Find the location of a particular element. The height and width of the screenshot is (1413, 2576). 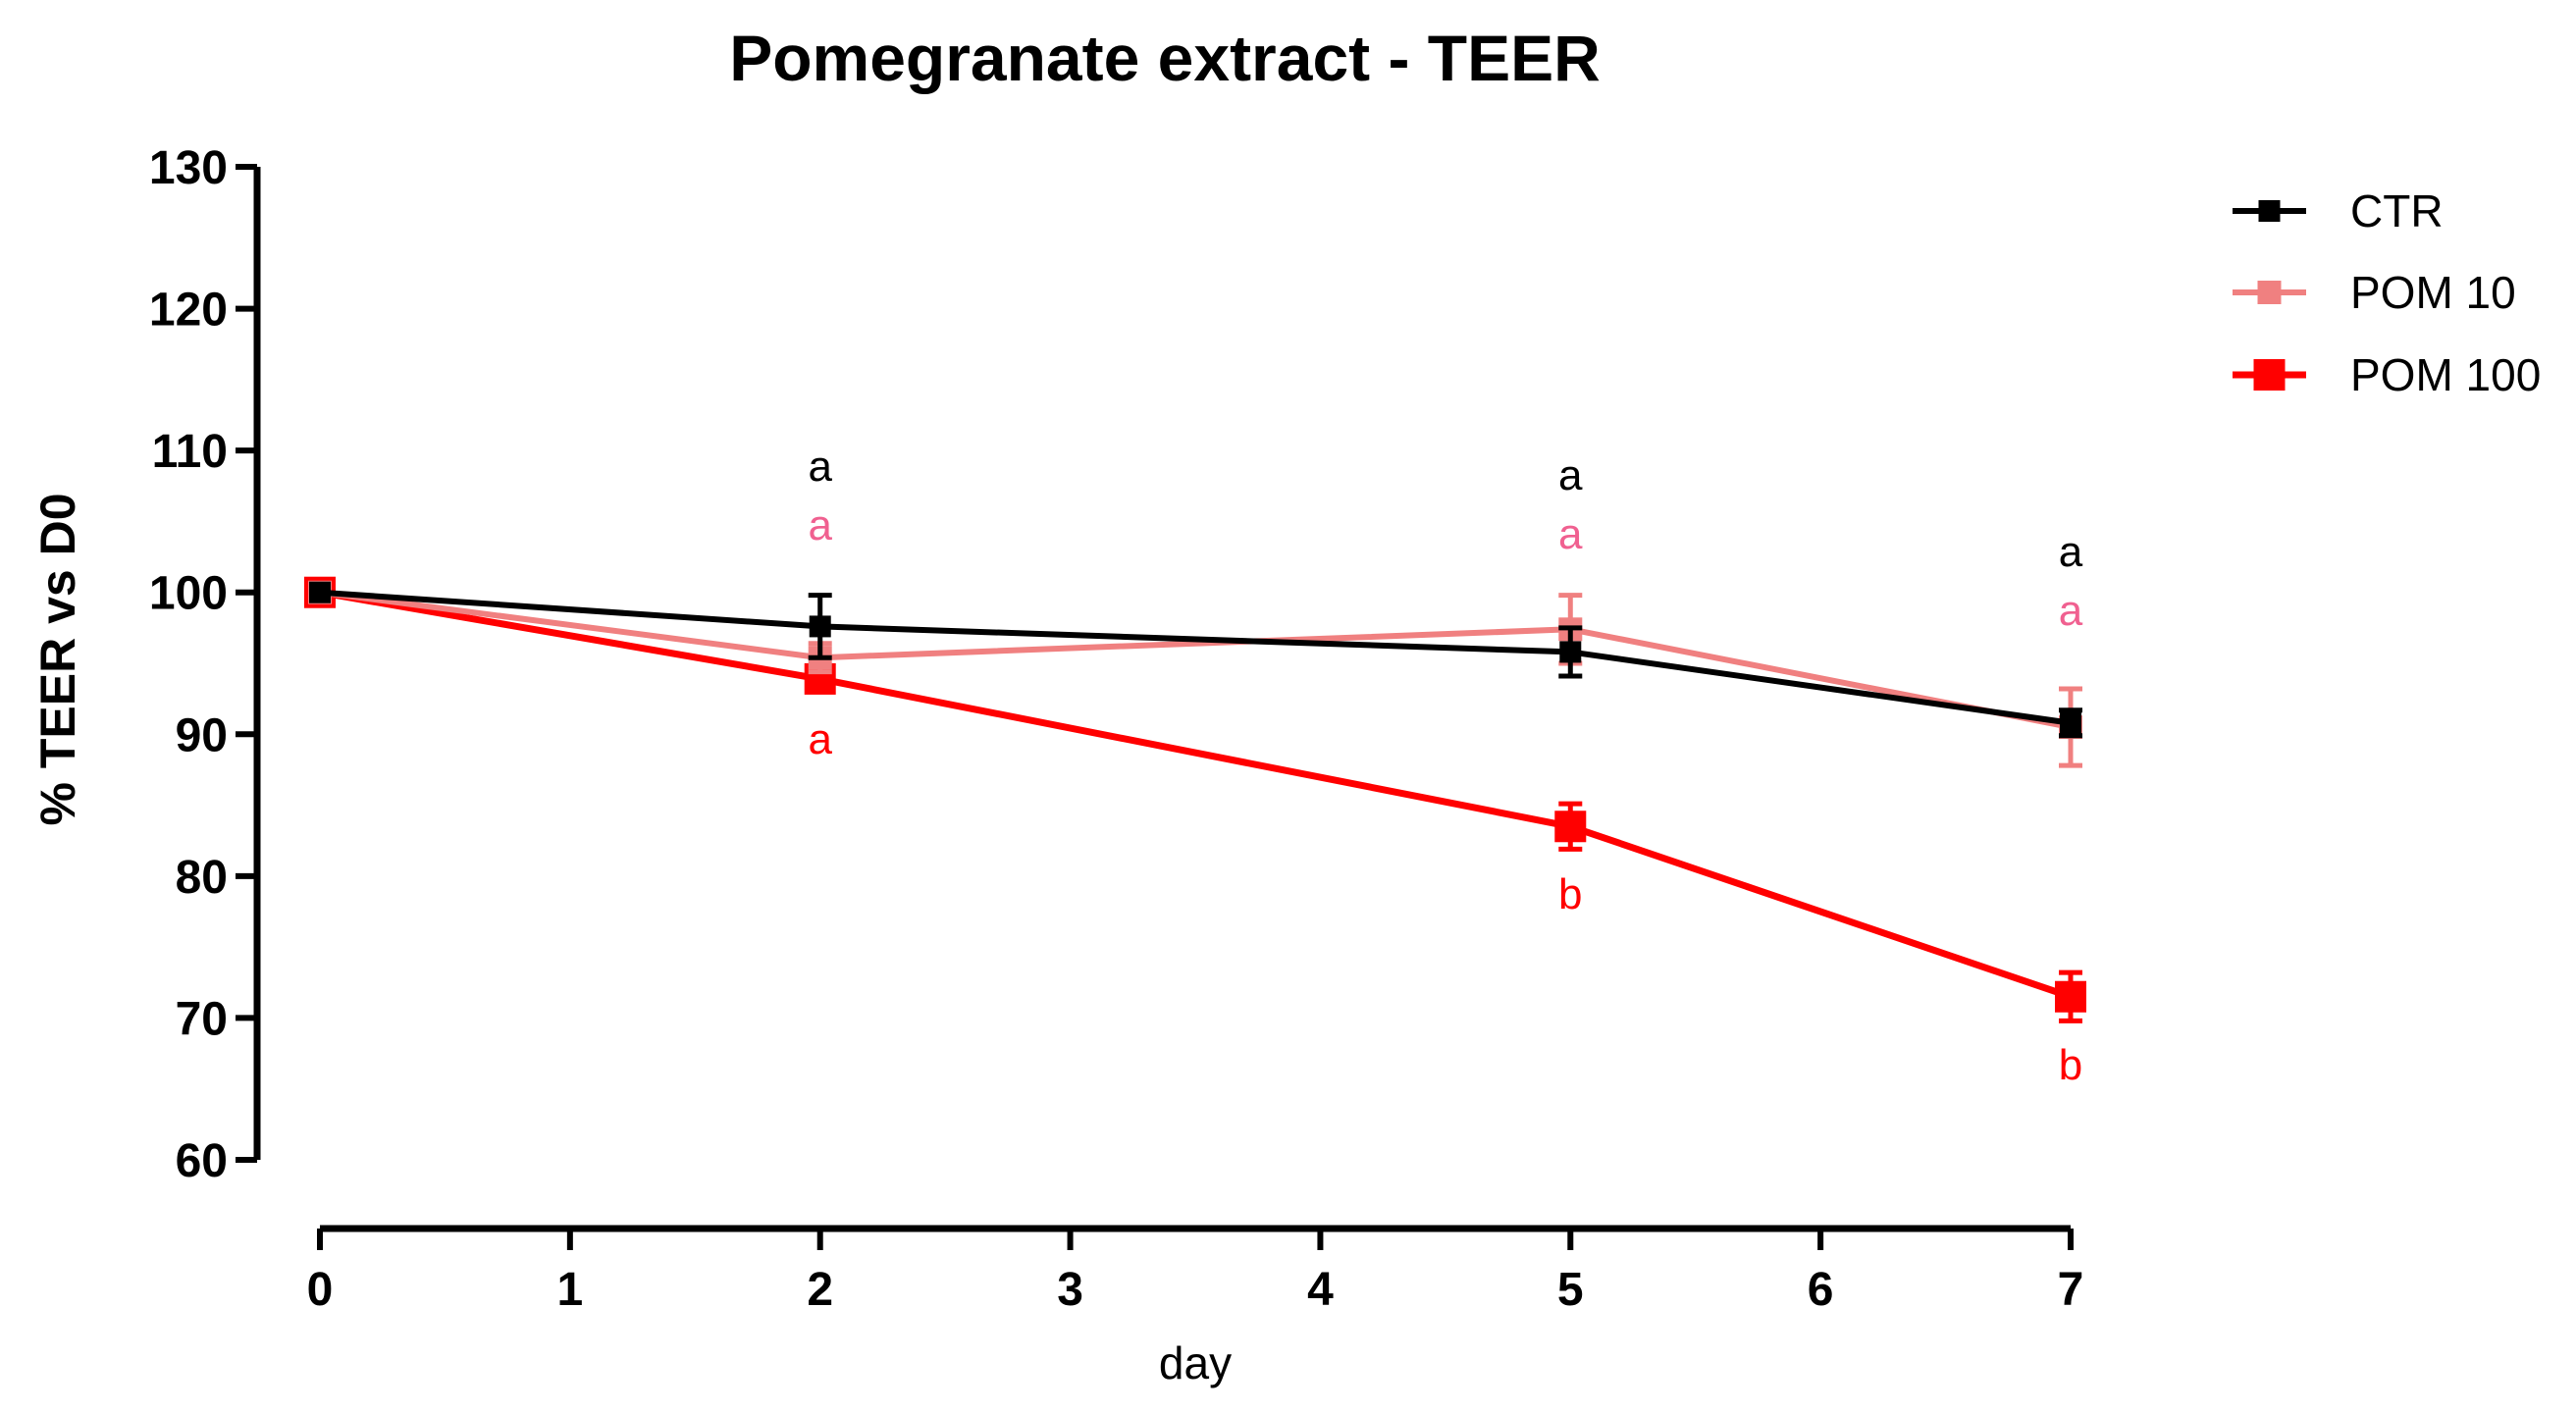

legend-label: CTR is located at coordinates (2397, 210).